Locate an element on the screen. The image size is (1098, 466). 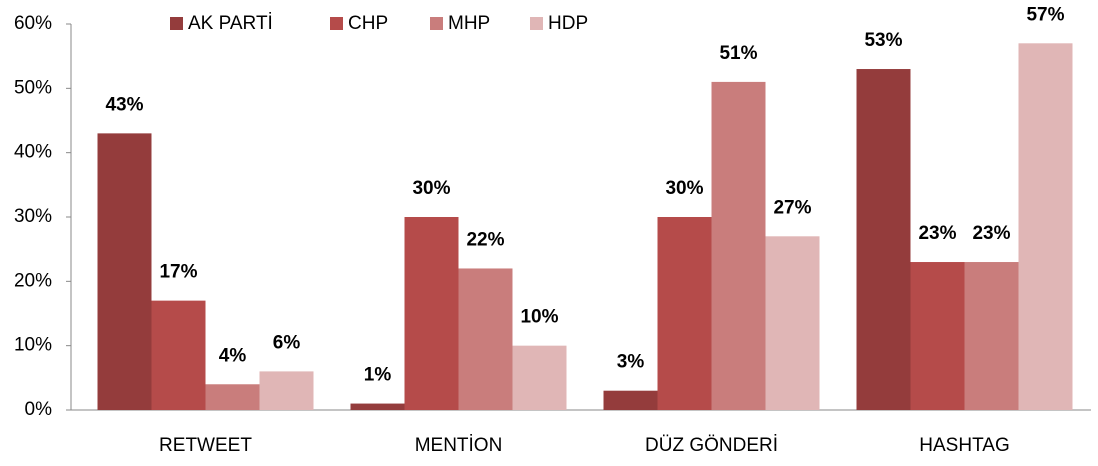
data-label: 27% is located at coordinates (792, 207).